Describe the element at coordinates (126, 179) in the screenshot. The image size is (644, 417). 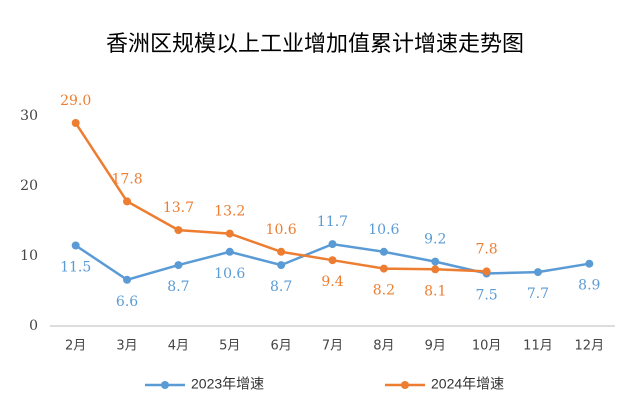
I see `data-label: 17.8` at that location.